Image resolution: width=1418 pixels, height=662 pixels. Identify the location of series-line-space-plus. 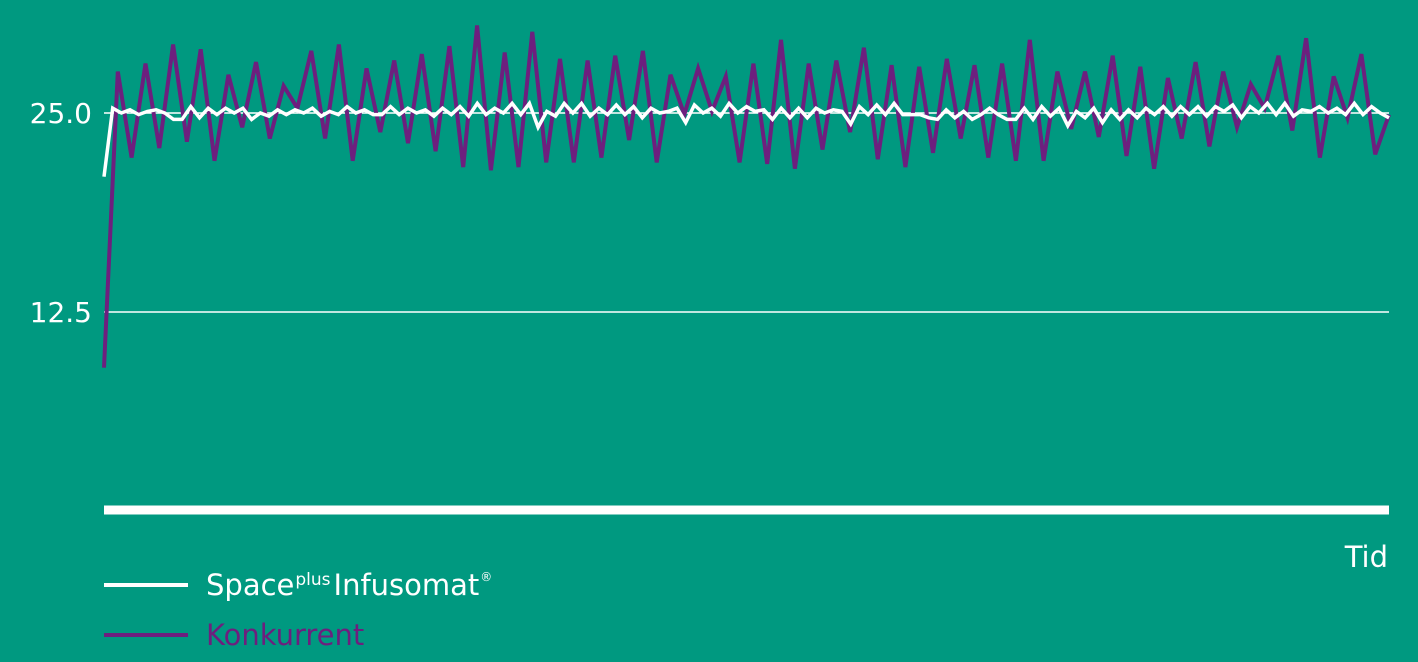
(746, 138).